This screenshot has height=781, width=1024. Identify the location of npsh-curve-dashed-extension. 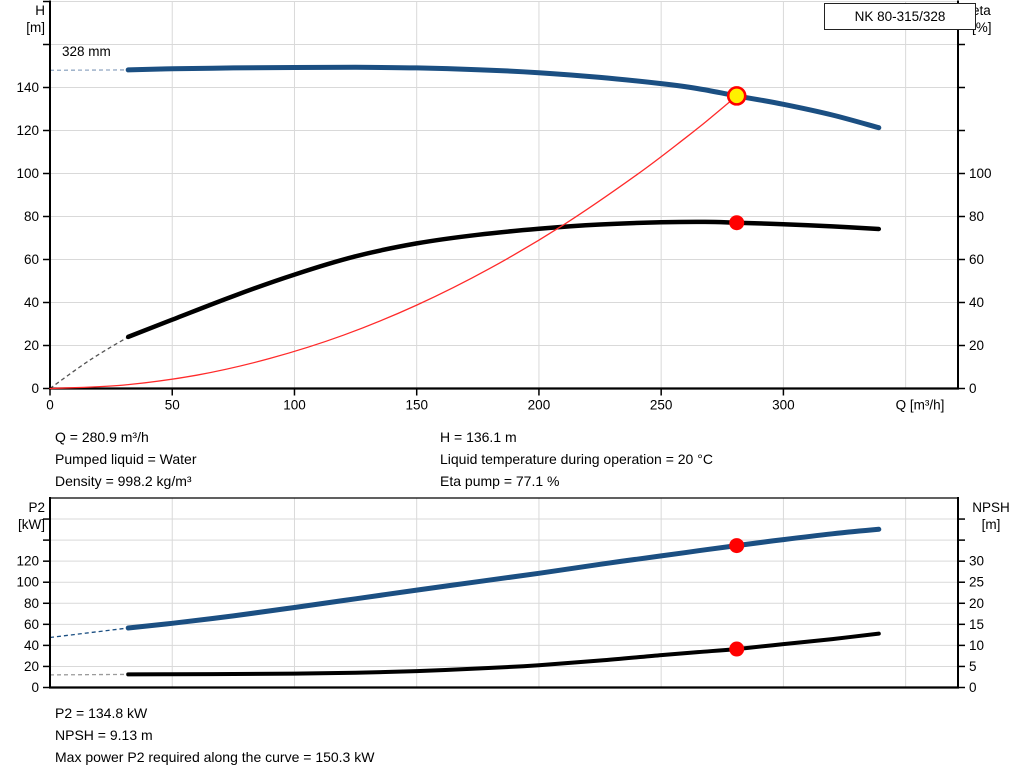
(89, 674).